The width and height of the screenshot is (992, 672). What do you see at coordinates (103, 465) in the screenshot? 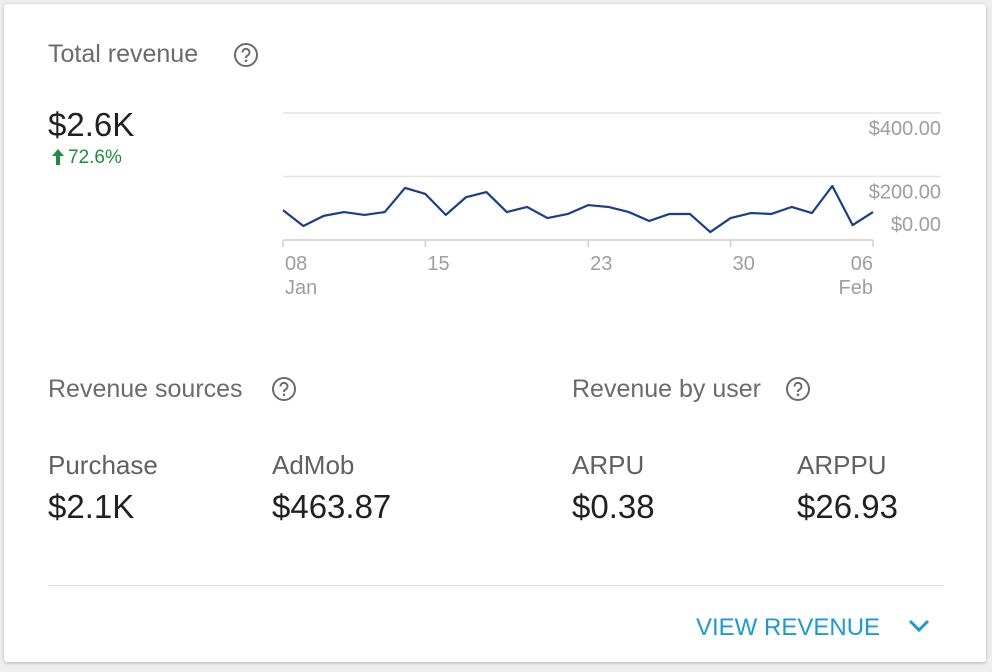
I see `metric-label: Purchase` at bounding box center [103, 465].